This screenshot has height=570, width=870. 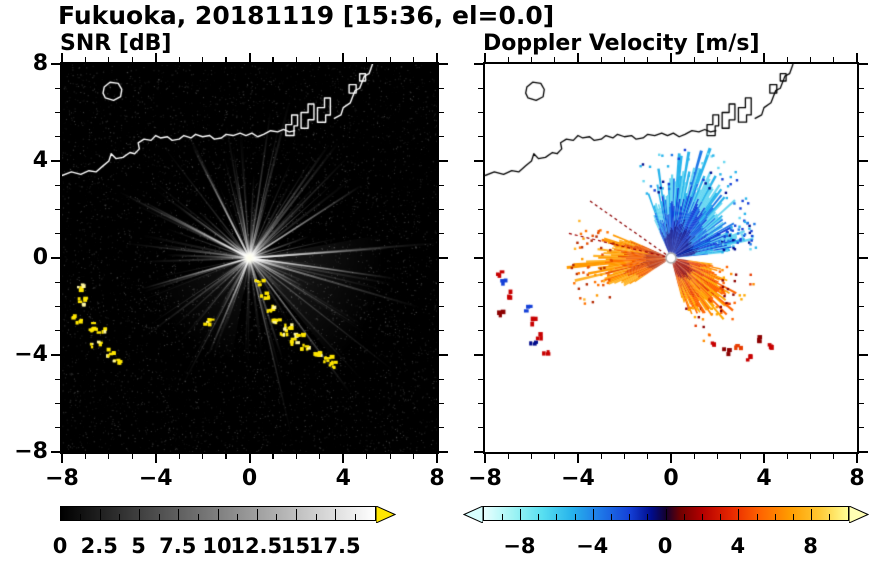 What do you see at coordinates (621, 43) in the screenshot?
I see `doppler-panel-title: Doppler Velocity [m/s]` at bounding box center [621, 43].